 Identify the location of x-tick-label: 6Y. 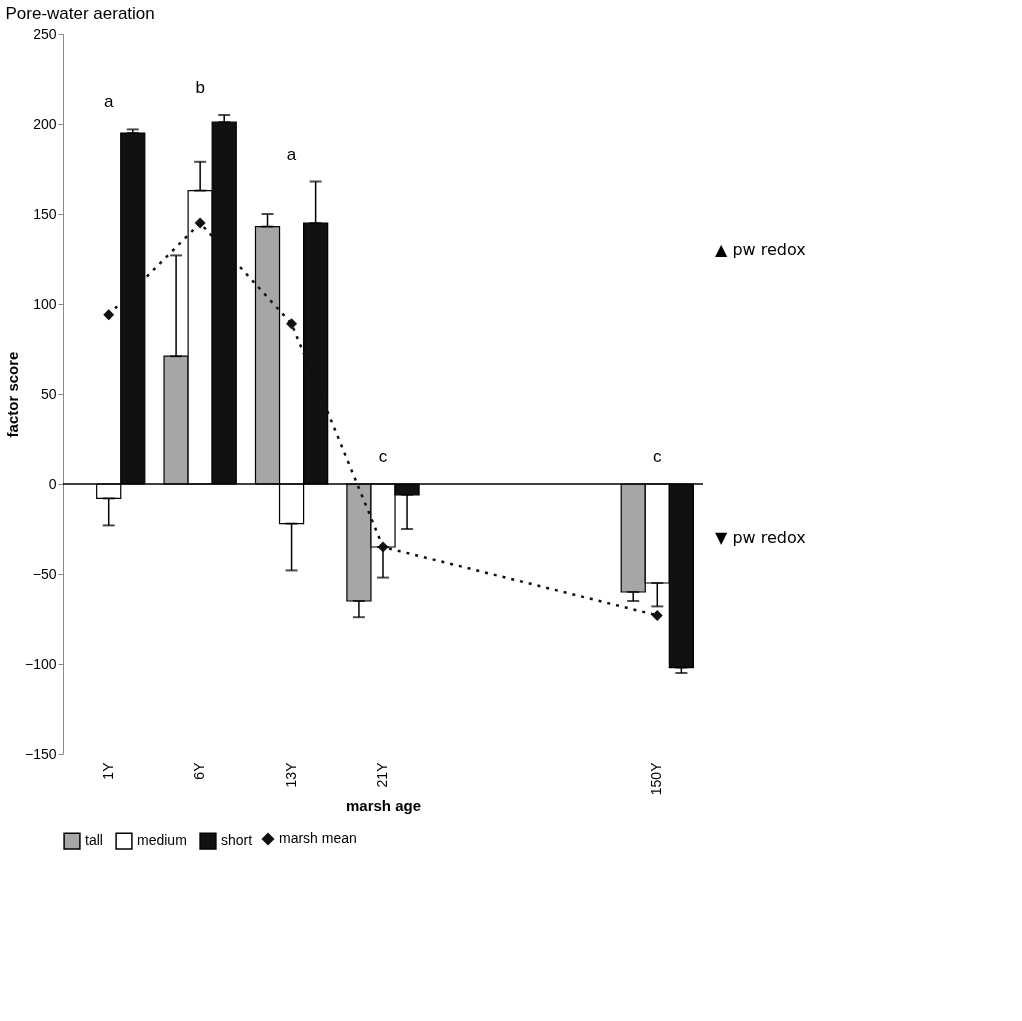
(199, 770).